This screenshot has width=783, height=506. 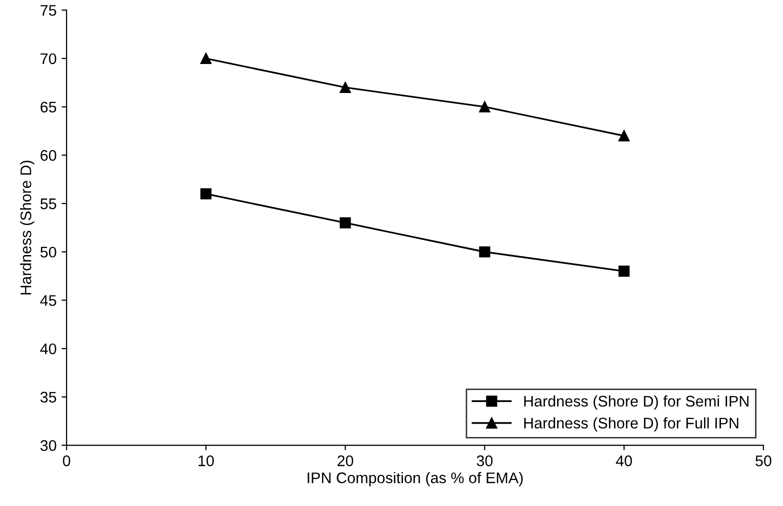 What do you see at coordinates (624, 460) in the screenshot?
I see `x-tick-label: 40` at bounding box center [624, 460].